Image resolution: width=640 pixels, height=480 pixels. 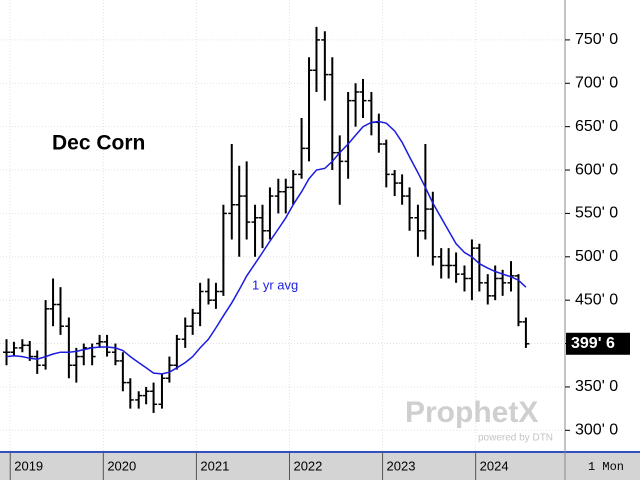 What do you see at coordinates (596, 299) in the screenshot?
I see `y-tick-label: 450' 0` at bounding box center [596, 299].